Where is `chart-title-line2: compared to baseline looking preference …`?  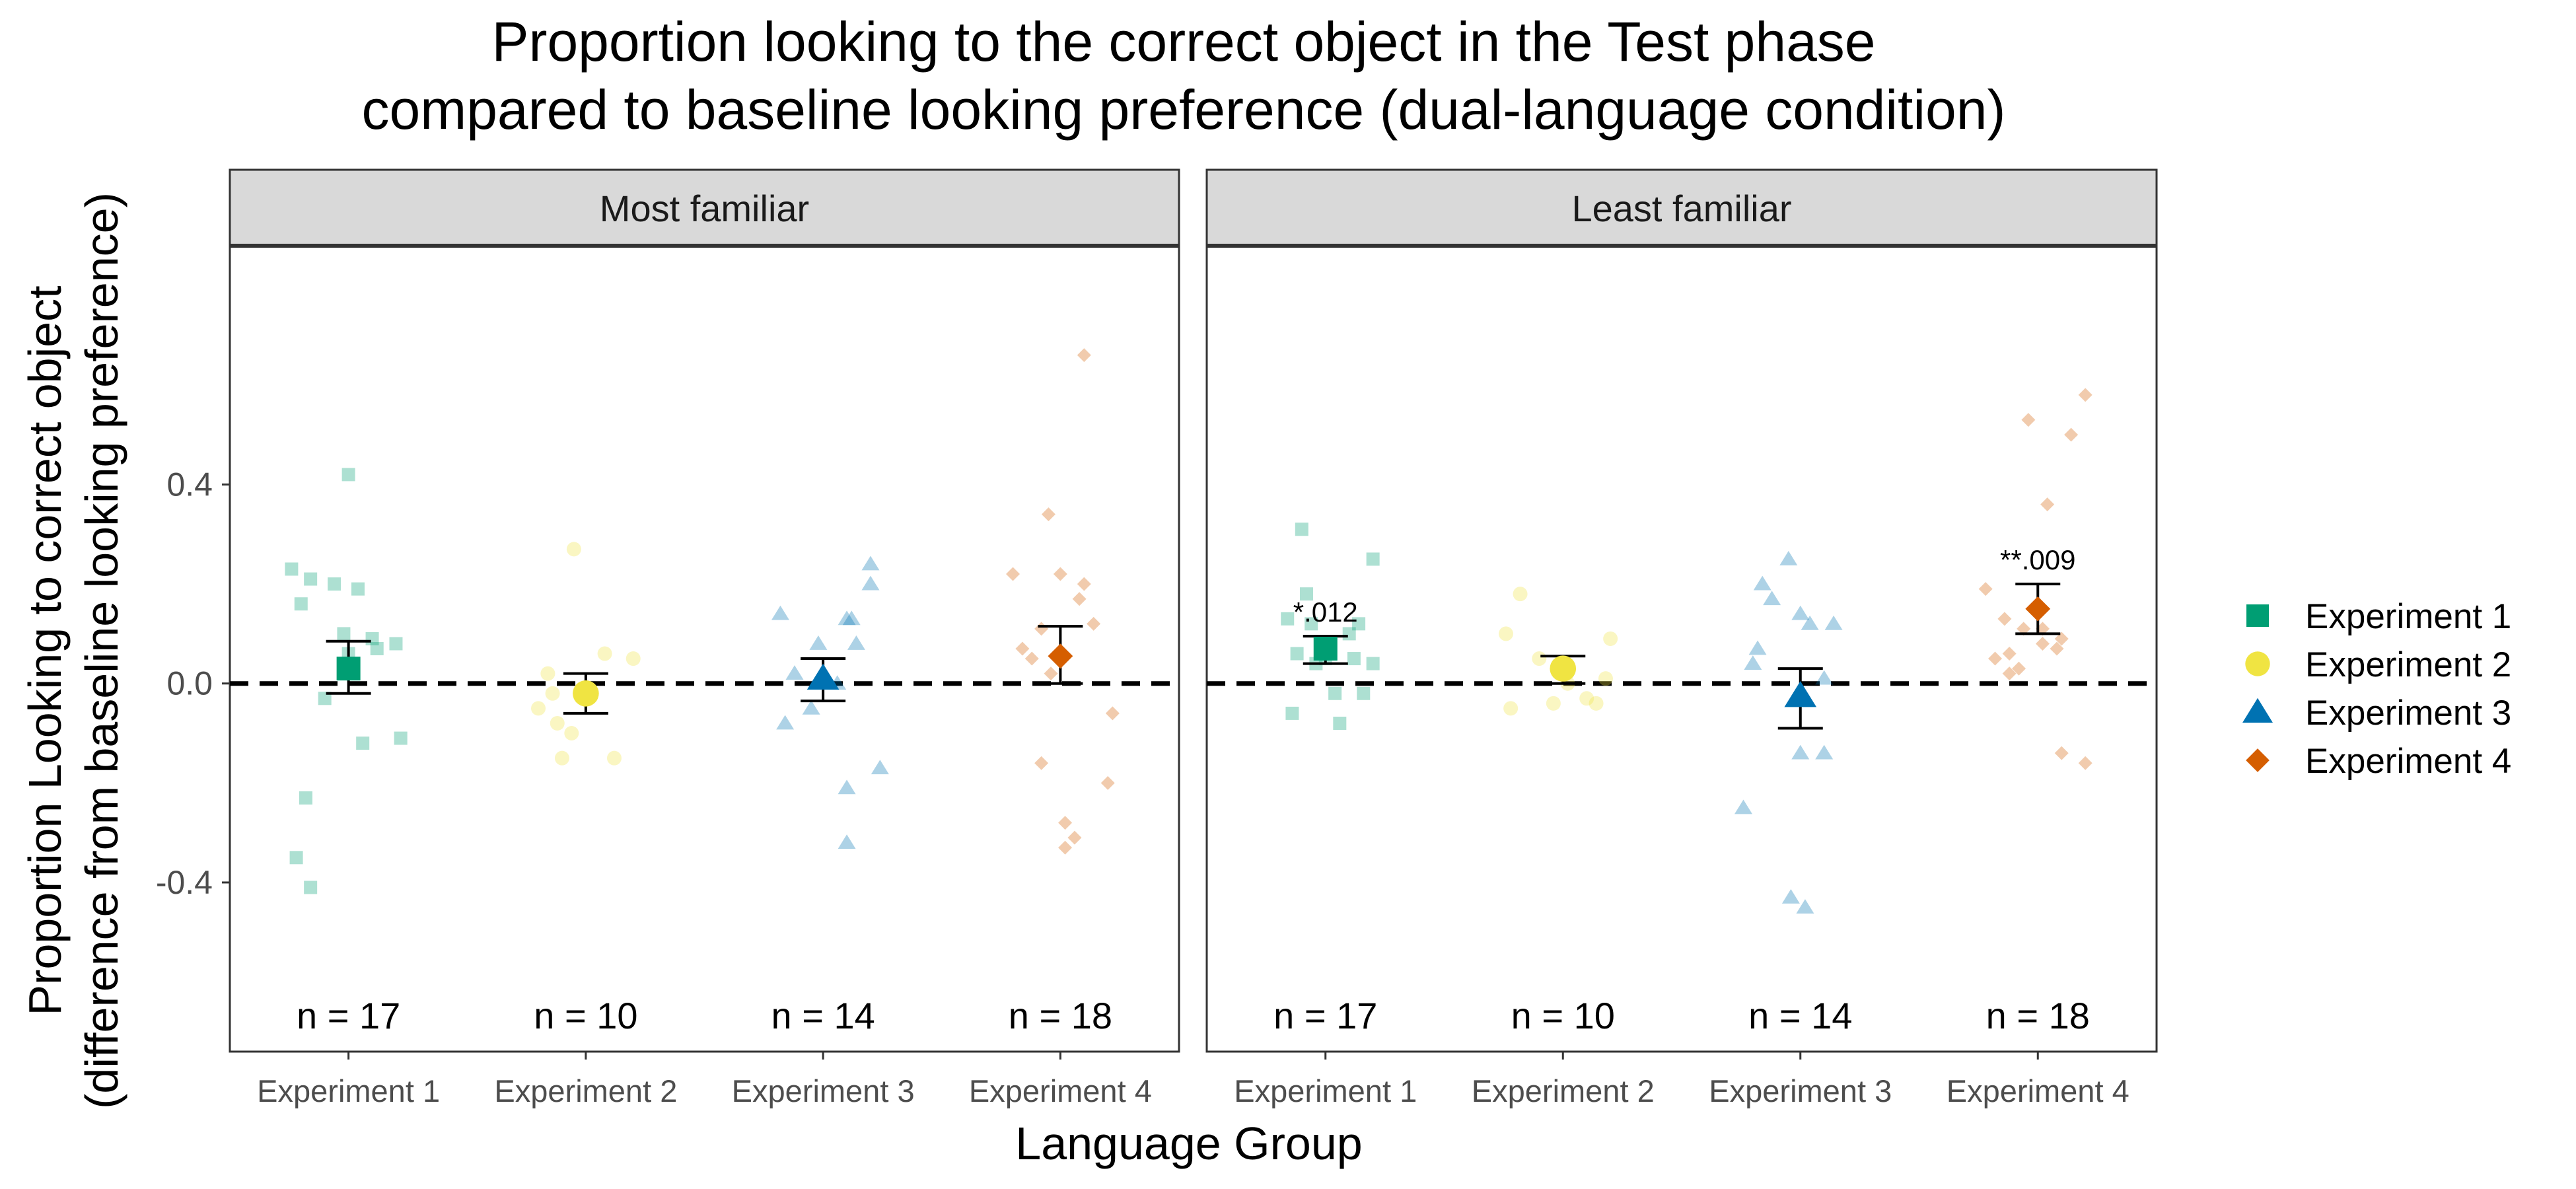 chart-title-line2: compared to baseline looking preference … is located at coordinates (1184, 110).